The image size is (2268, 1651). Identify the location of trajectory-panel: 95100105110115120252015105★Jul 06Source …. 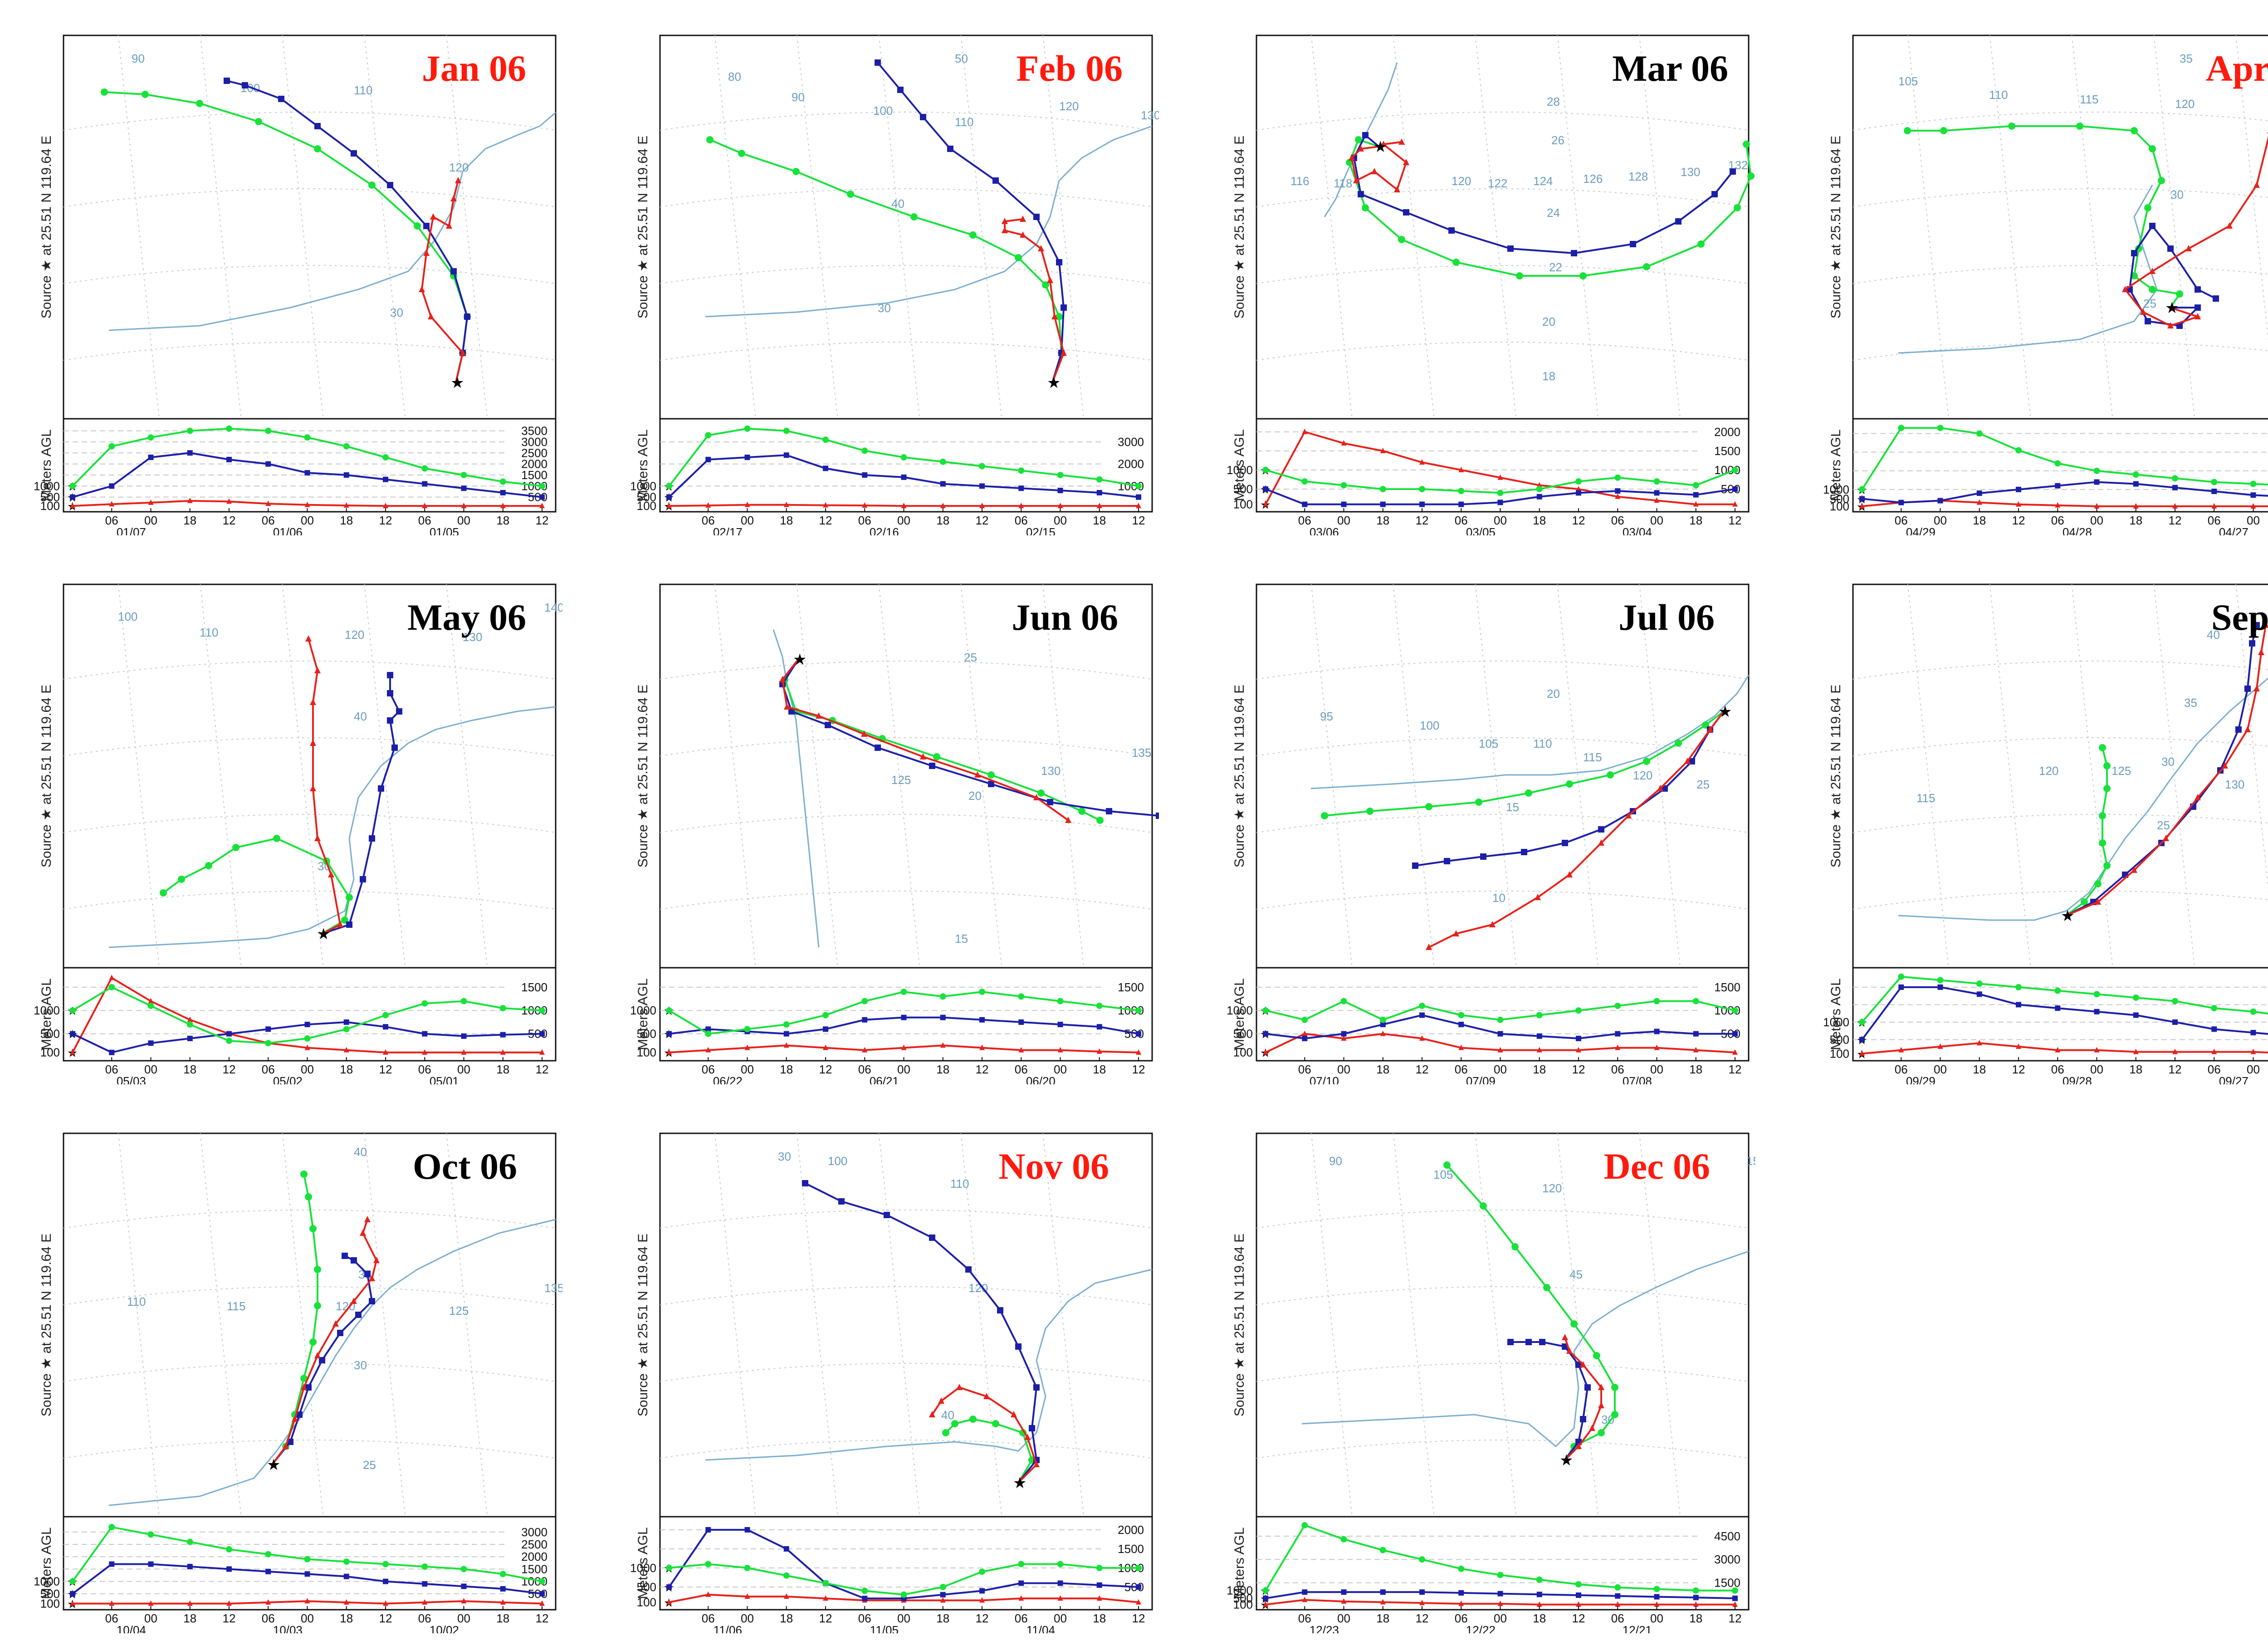
(1489, 834).